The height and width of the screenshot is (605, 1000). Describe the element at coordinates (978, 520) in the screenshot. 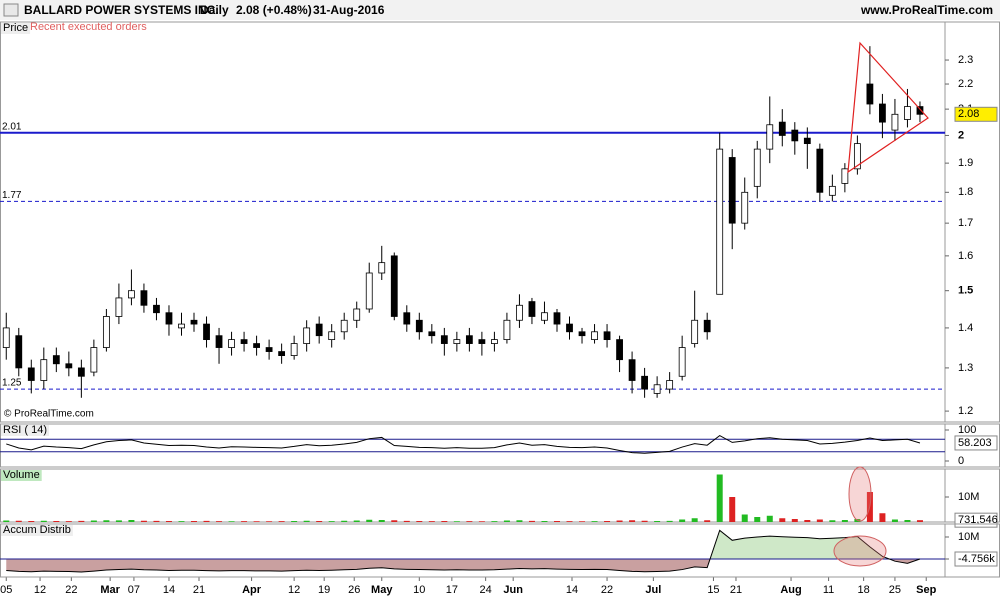

I see `value-tag-label: 731,546` at that location.